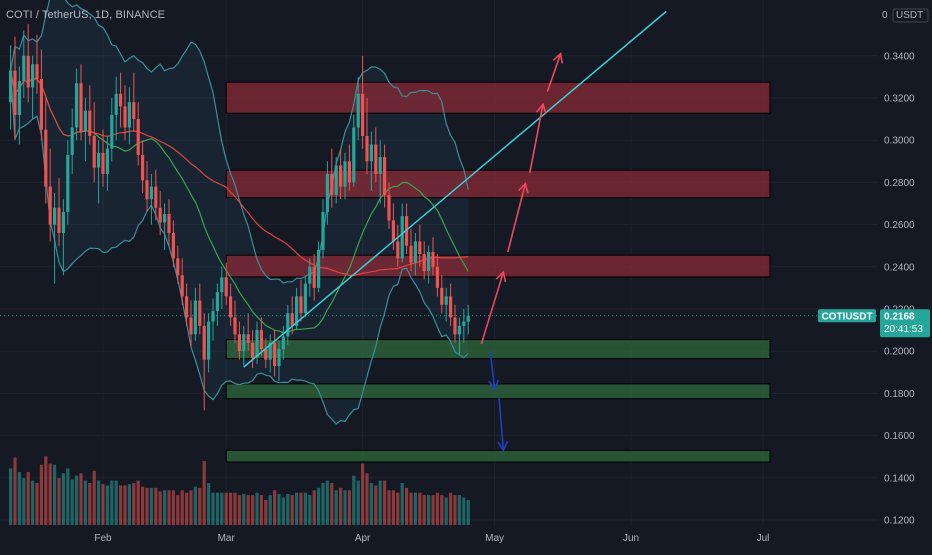  What do you see at coordinates (899, 141) in the screenshot?
I see `price-tick-label: 0.3000` at bounding box center [899, 141].